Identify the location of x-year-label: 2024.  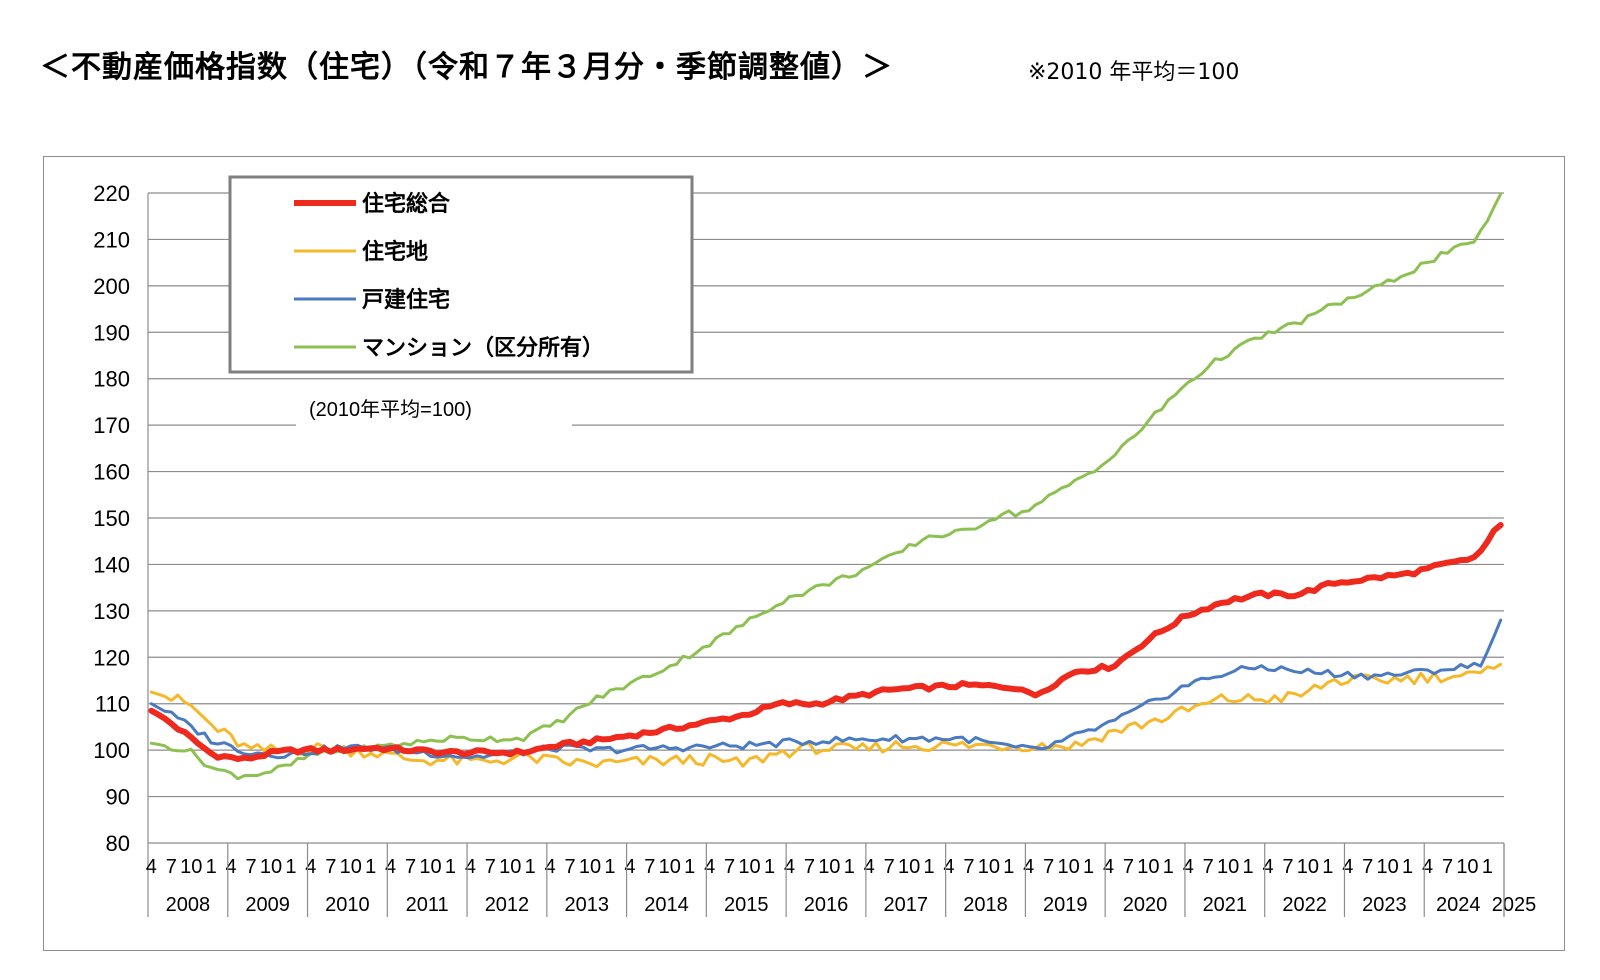
(1458, 905).